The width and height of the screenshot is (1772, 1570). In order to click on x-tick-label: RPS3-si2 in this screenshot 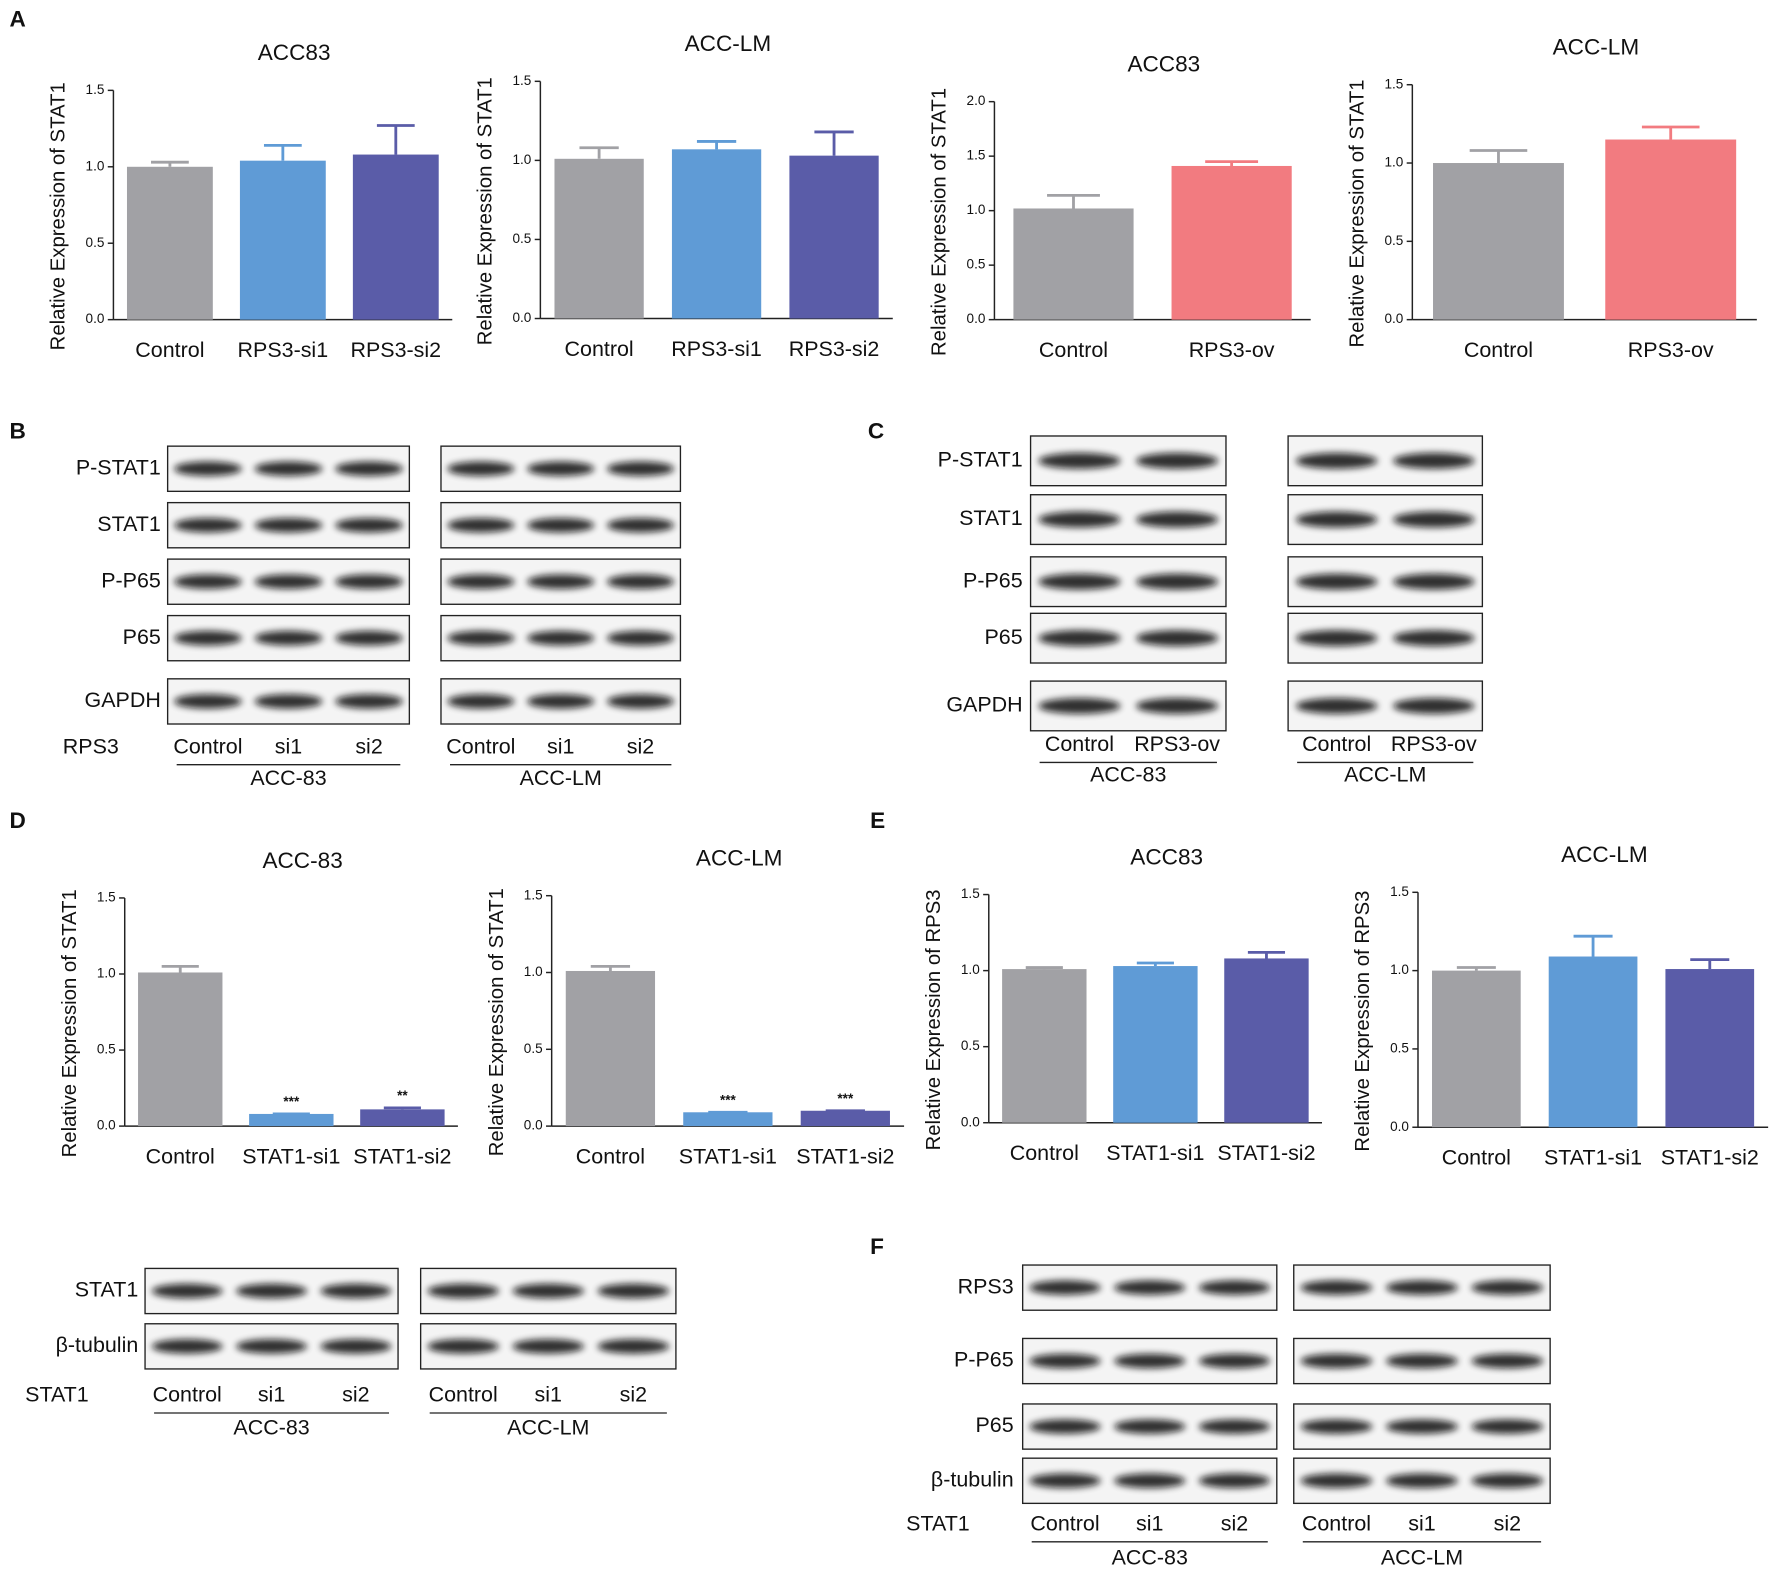, I will do `click(834, 349)`.